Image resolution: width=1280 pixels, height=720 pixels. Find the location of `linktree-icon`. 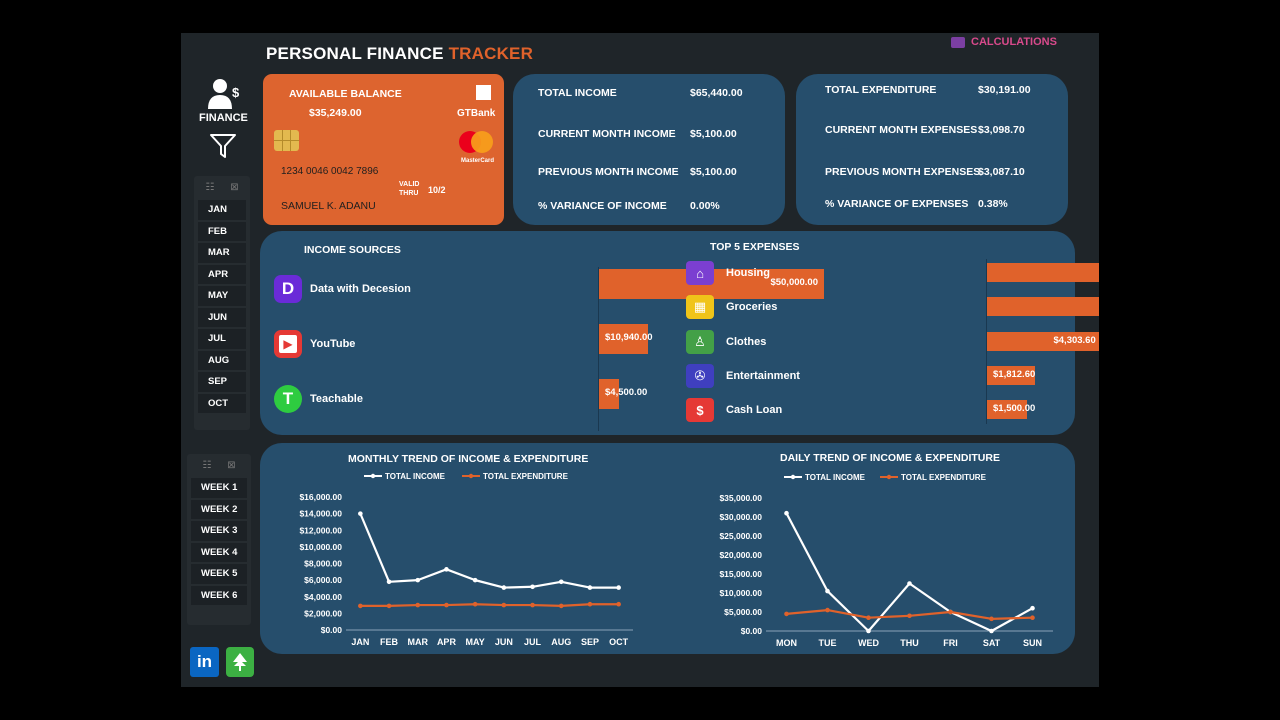

linktree-icon is located at coordinates (240, 662).